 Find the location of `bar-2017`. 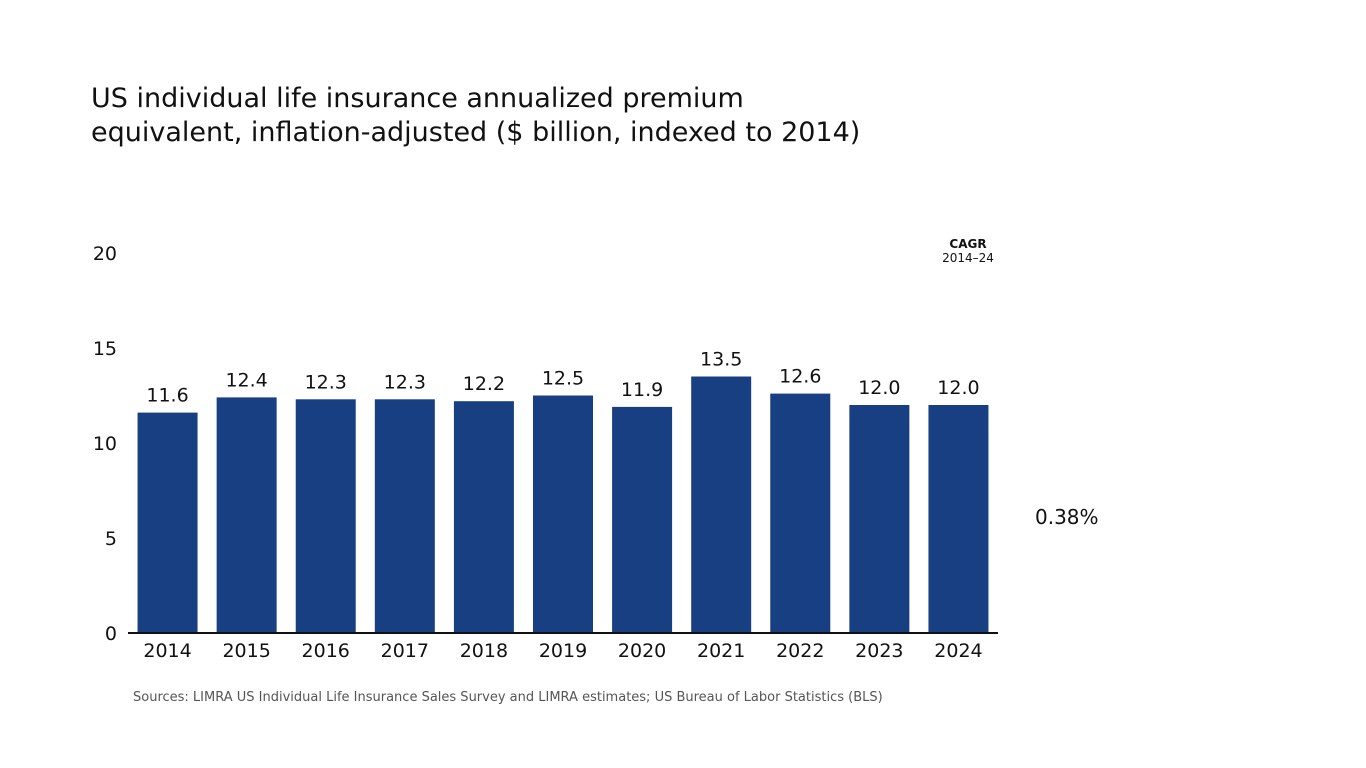

bar-2017 is located at coordinates (404, 516).